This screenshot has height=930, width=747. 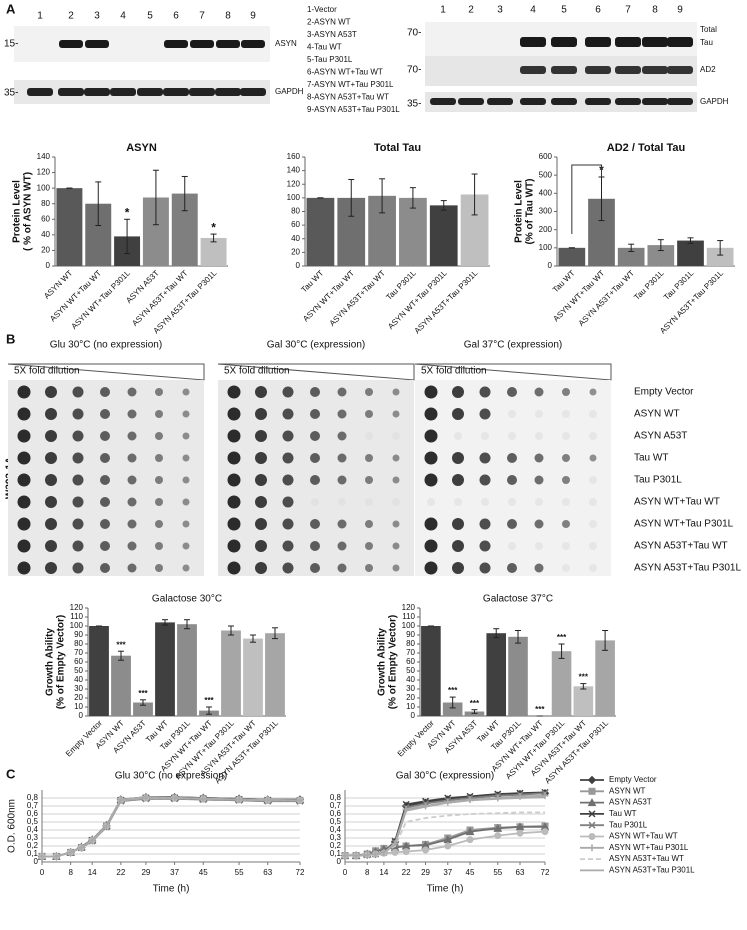 What do you see at coordinates (336, 813) in the screenshot?
I see `y-tick-label: 0,6` at bounding box center [336, 813].